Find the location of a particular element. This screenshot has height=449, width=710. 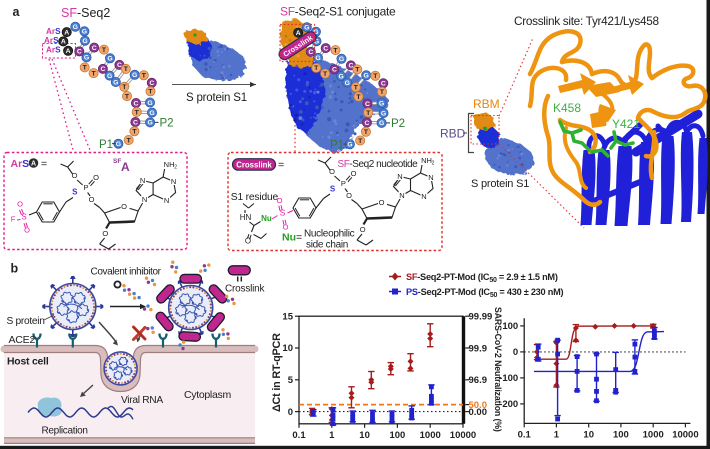

svg-text: -200 is located at coordinates (508, 404).